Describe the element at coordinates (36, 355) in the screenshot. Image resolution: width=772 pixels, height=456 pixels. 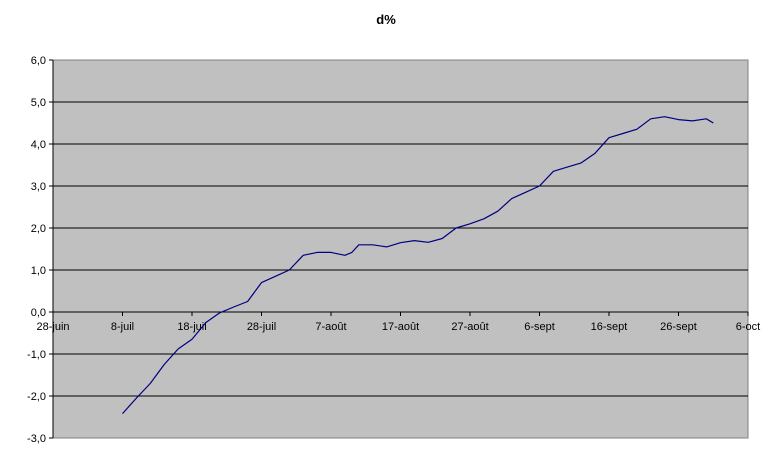
I see `y-tick-label: -1,0` at that location.